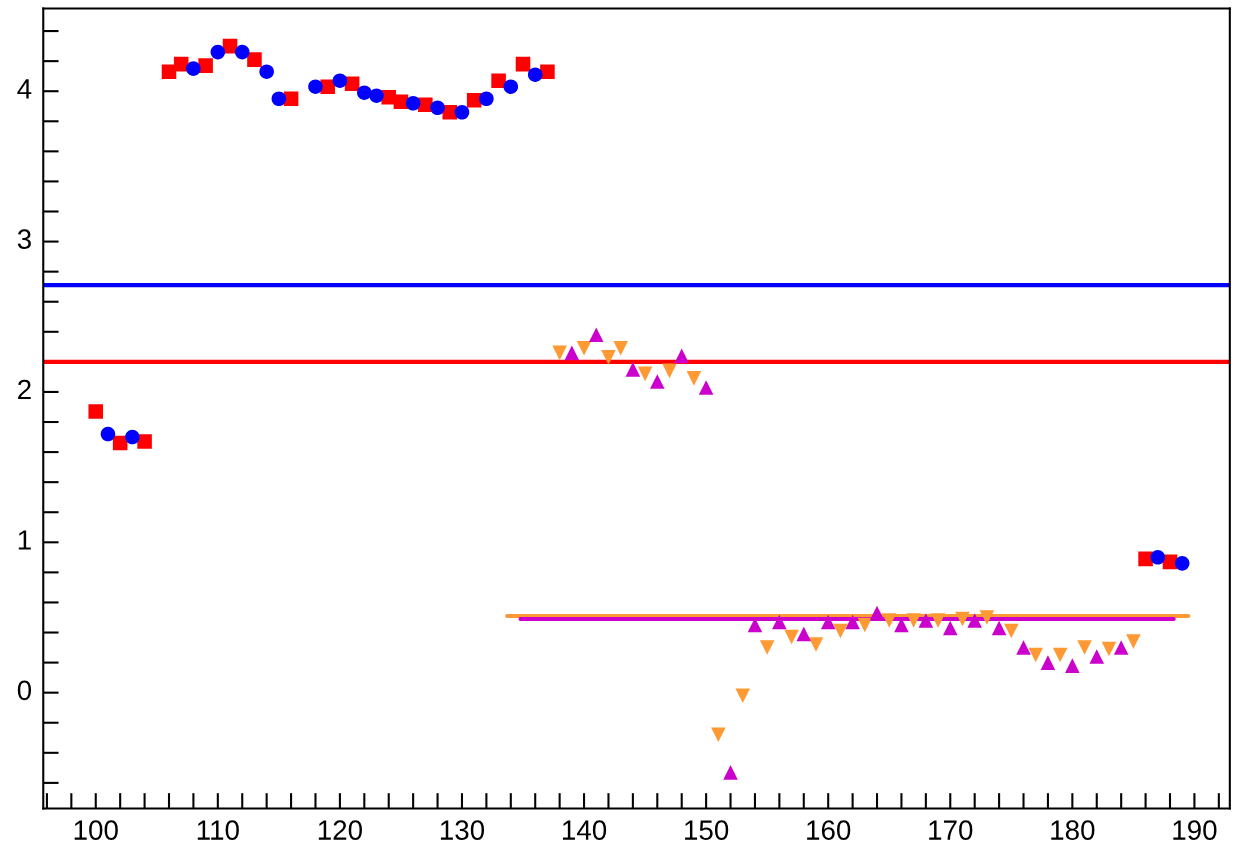  Describe the element at coordinates (218, 830) in the screenshot. I see `x-tick-label: 110` at that location.